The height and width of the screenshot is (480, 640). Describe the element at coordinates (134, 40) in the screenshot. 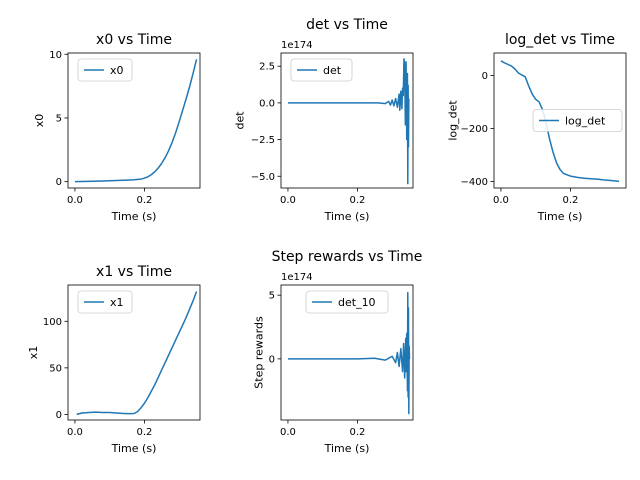

I see `subplot-title: x0 vs Time` at that location.